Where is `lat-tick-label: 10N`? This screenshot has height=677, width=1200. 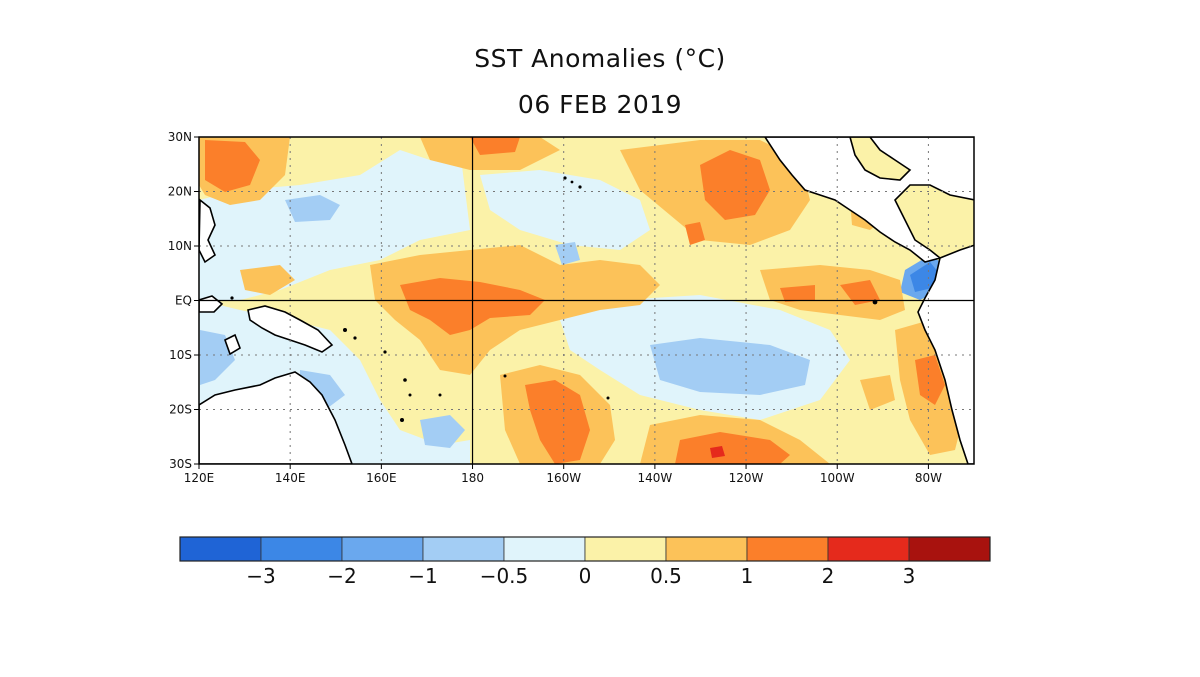
lat-tick-label: 10N is located at coordinates (180, 246).